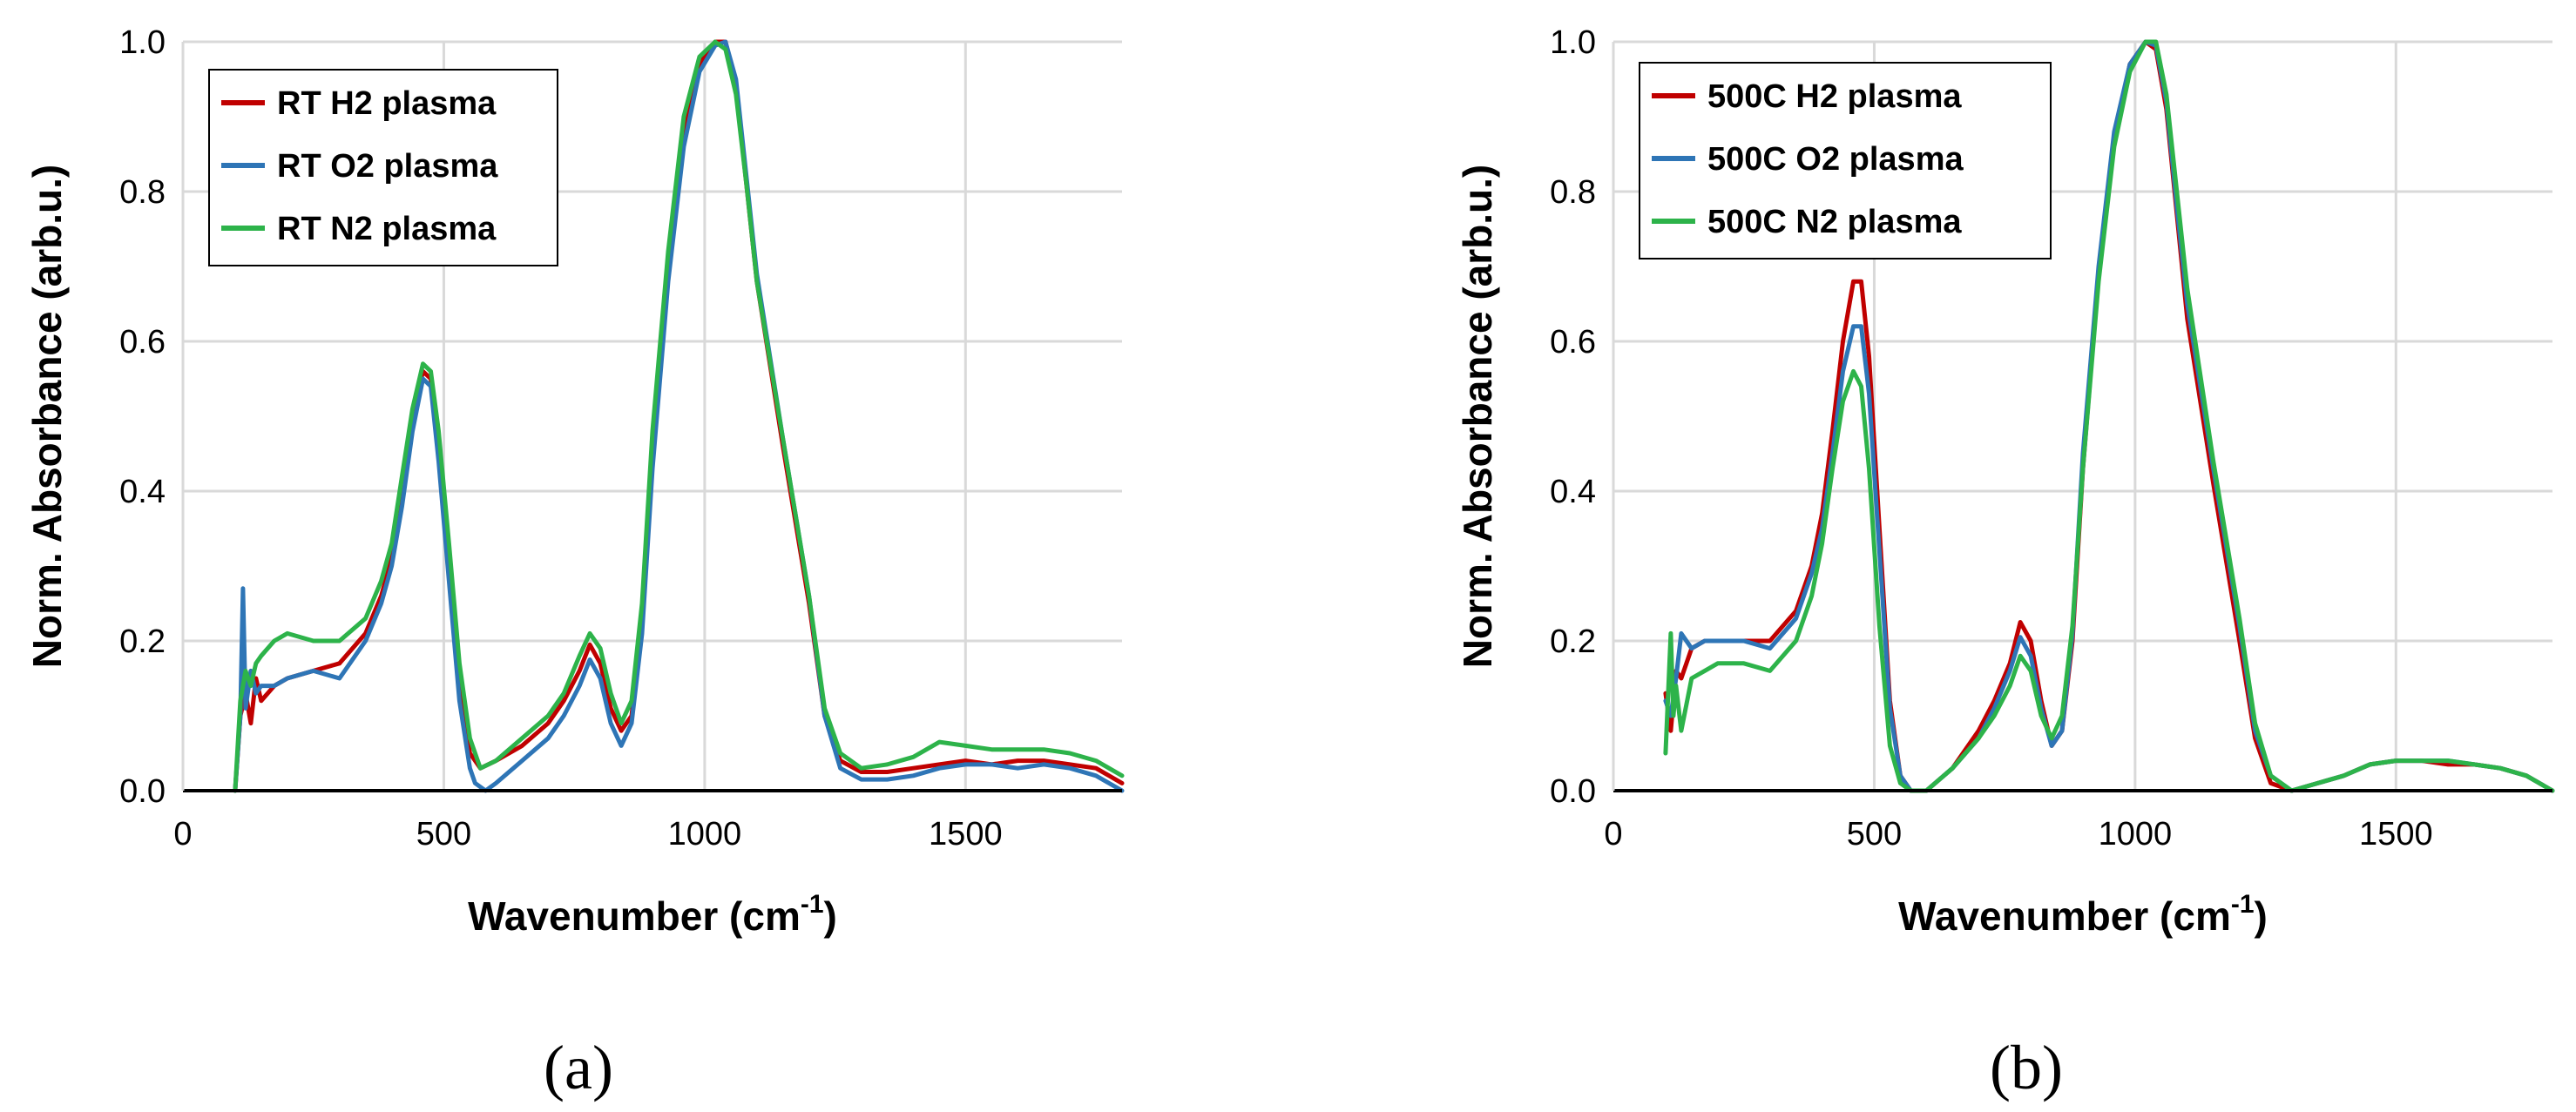 Image resolution: width=2576 pixels, height=1112 pixels. I want to click on legend-label: RT H2 plasma, so click(387, 104).